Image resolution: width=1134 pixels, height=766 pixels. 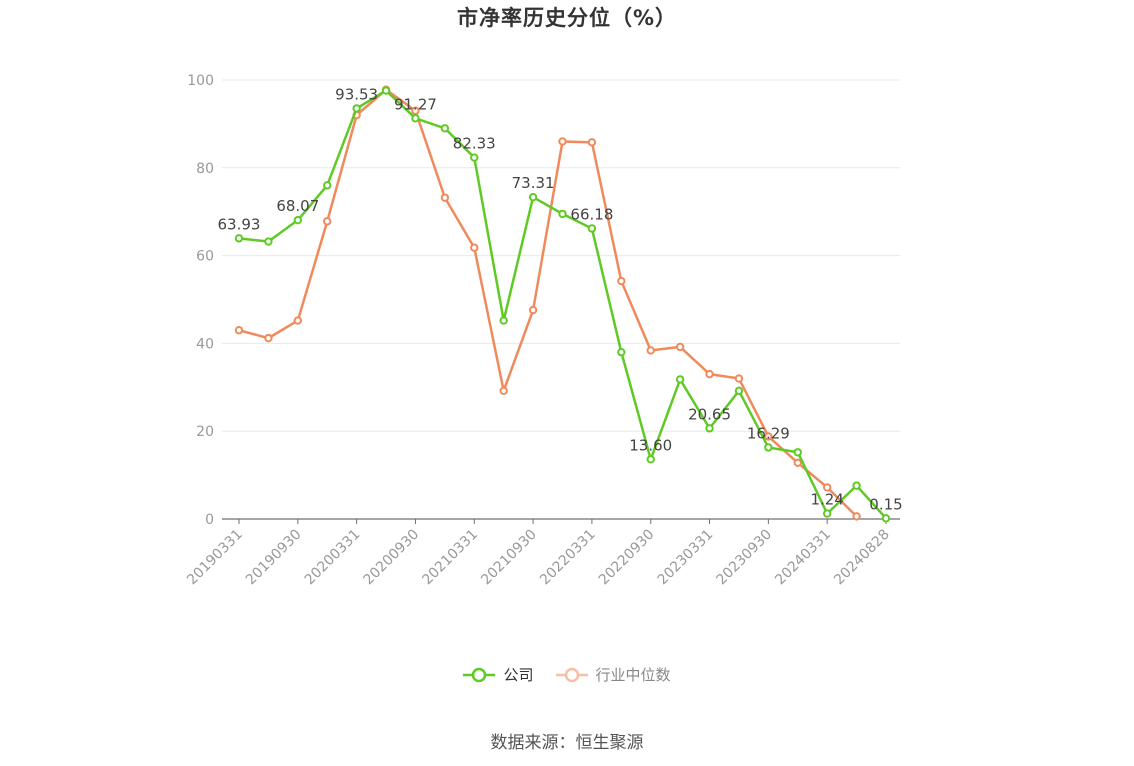 What do you see at coordinates (274, 558) in the screenshot?
I see `x-tick-label: 20190930` at bounding box center [274, 558].